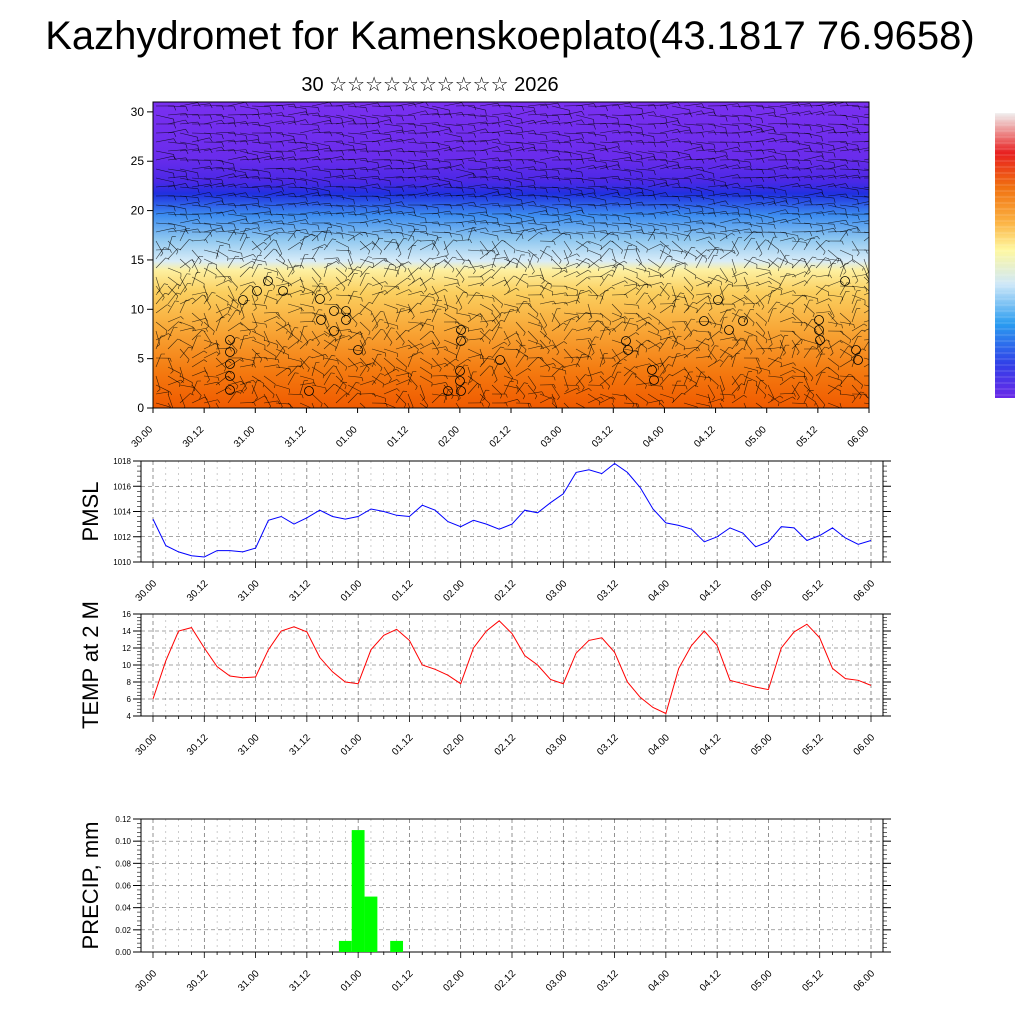  I want to click on calm-circle, so click(283, 291).